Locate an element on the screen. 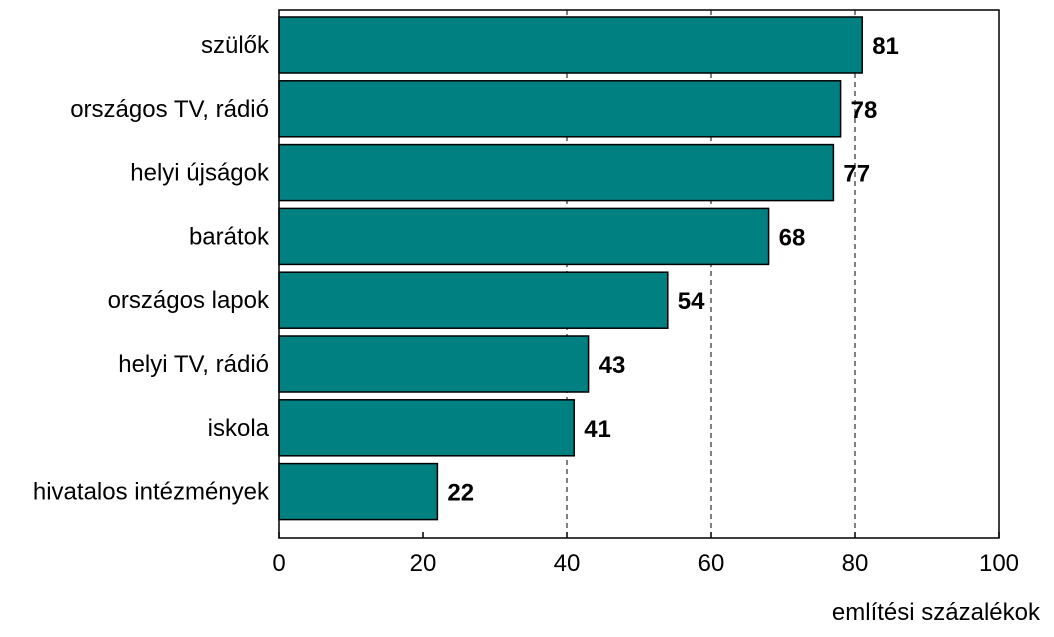 This screenshot has height=637, width=1054. data-label: 54 is located at coordinates (691, 301).